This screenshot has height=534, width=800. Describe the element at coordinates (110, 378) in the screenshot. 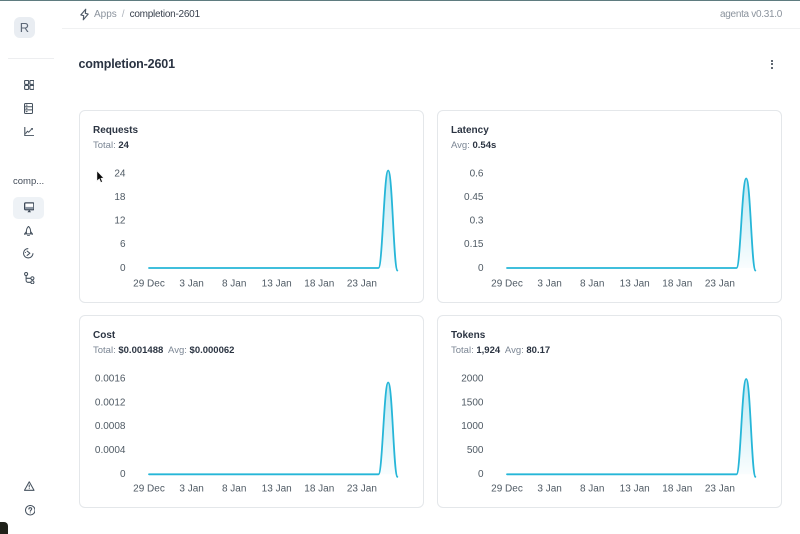

I see `svg-text: 0.0016` at that location.